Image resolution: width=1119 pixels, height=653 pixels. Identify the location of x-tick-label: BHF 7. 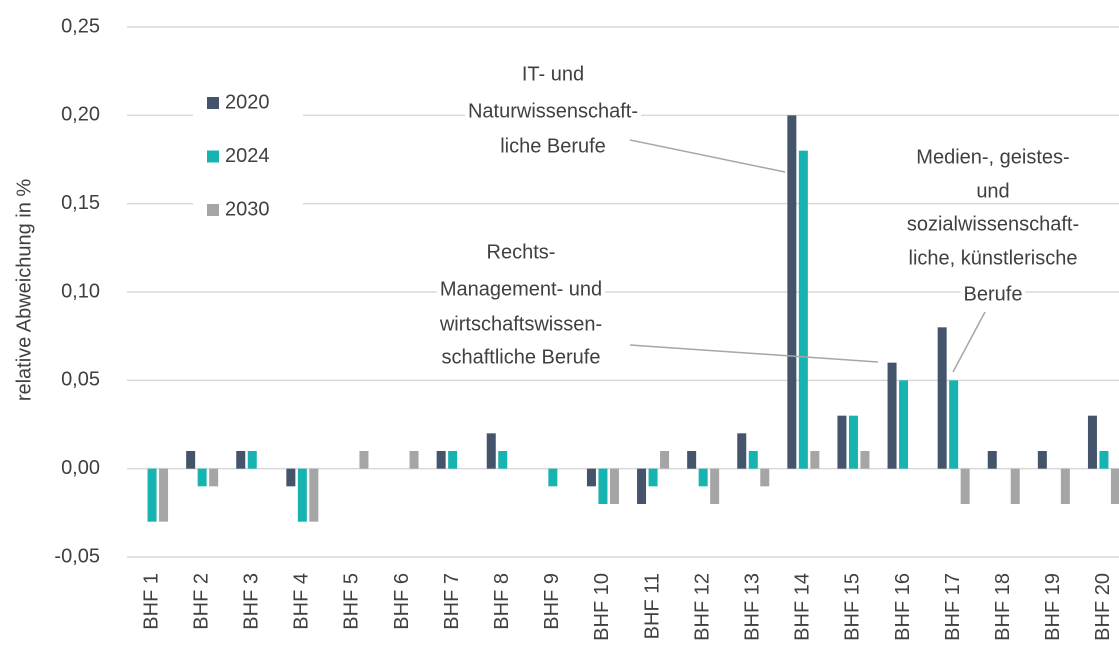
(452, 601).